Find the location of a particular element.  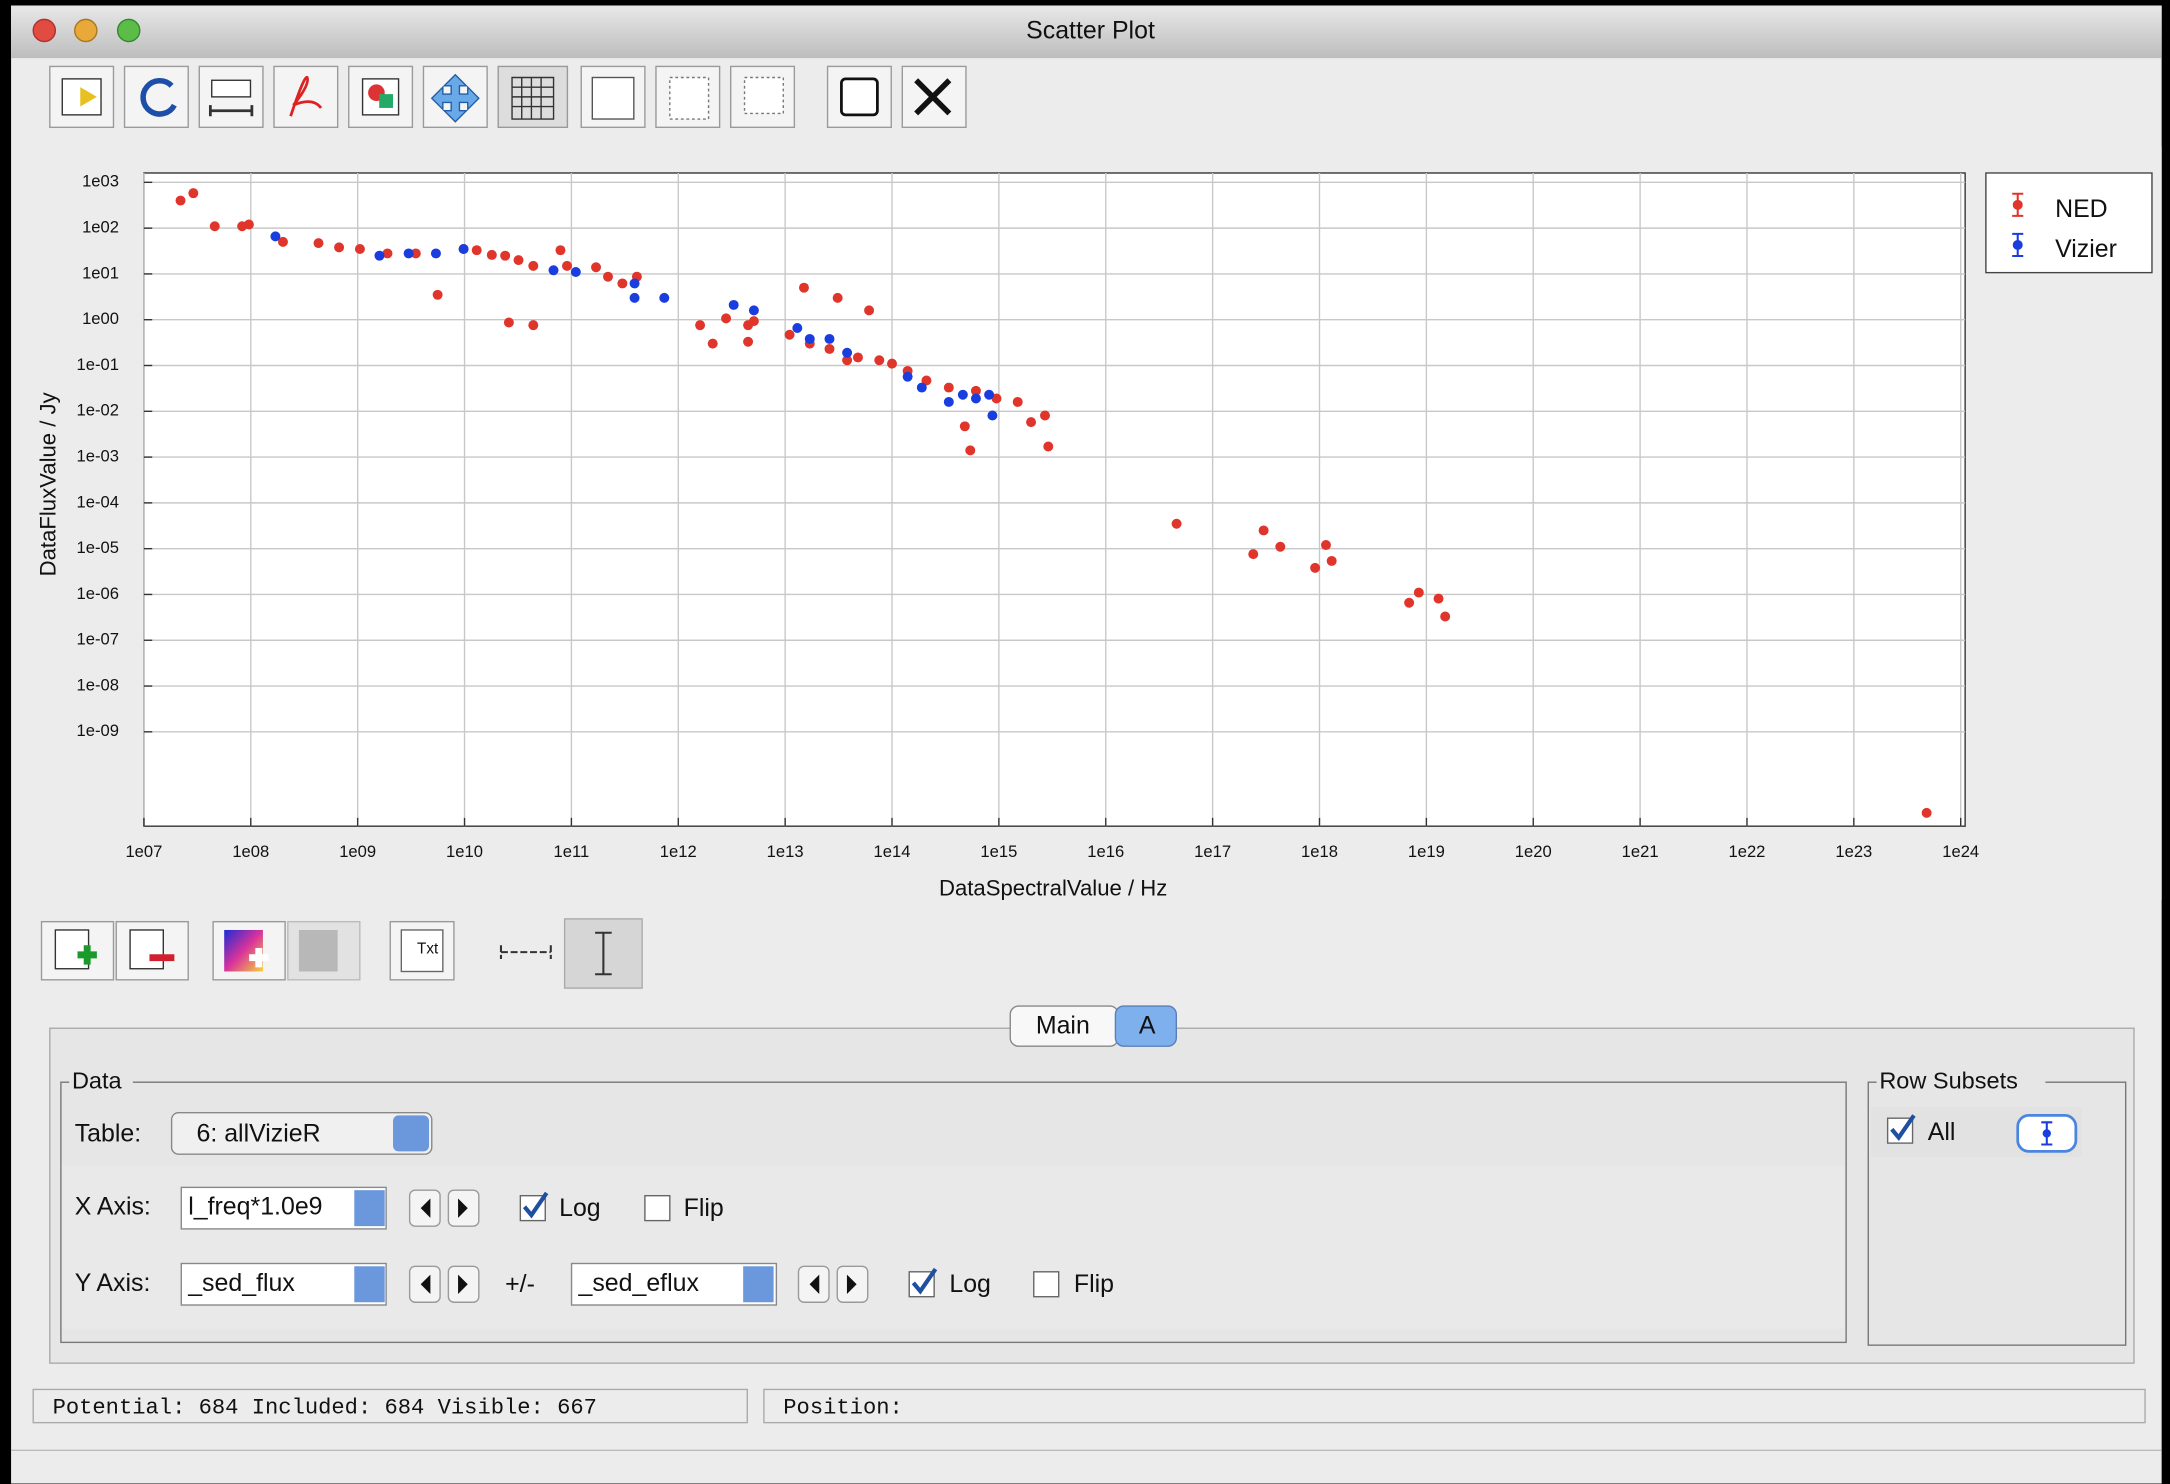

subset-label: All is located at coordinates (1942, 1132).